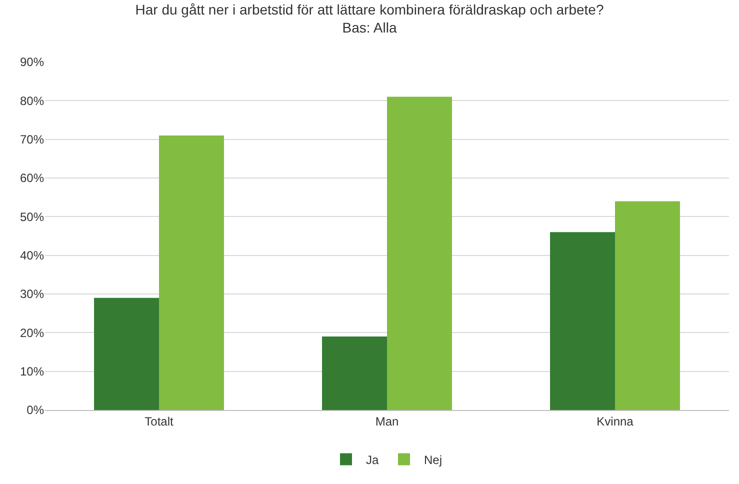 This screenshot has width=739, height=484. I want to click on y-tick-label: 10%, so click(32, 371).